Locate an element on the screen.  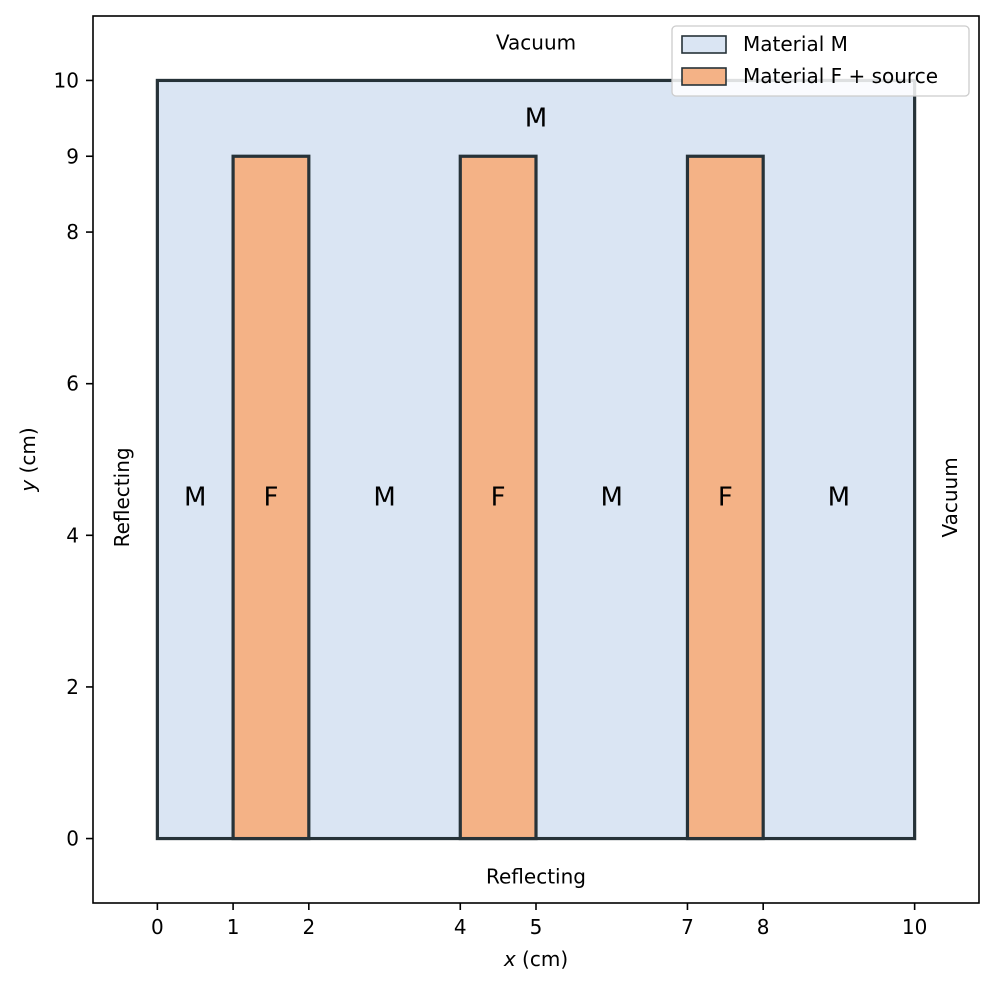
x-tick-label: 4 is located at coordinates (460, 927).